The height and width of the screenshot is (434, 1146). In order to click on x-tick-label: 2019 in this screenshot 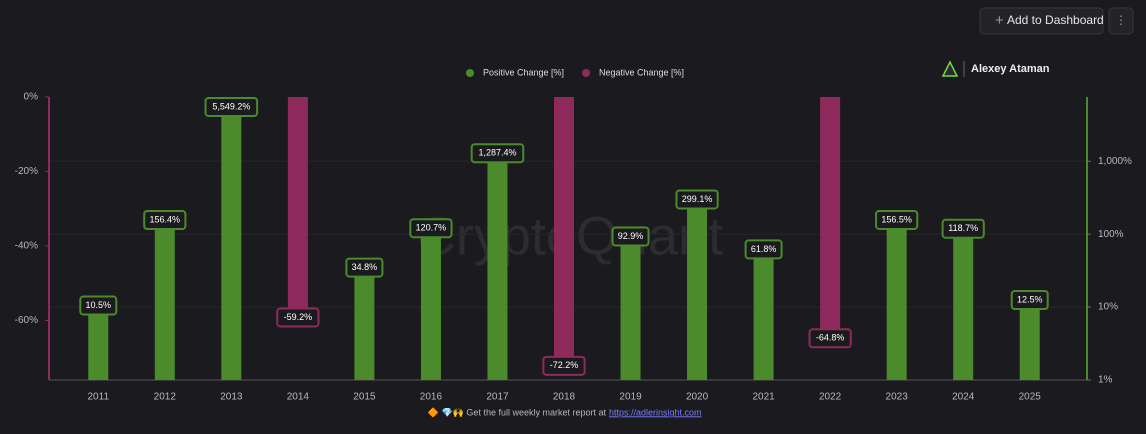, I will do `click(630, 397)`.